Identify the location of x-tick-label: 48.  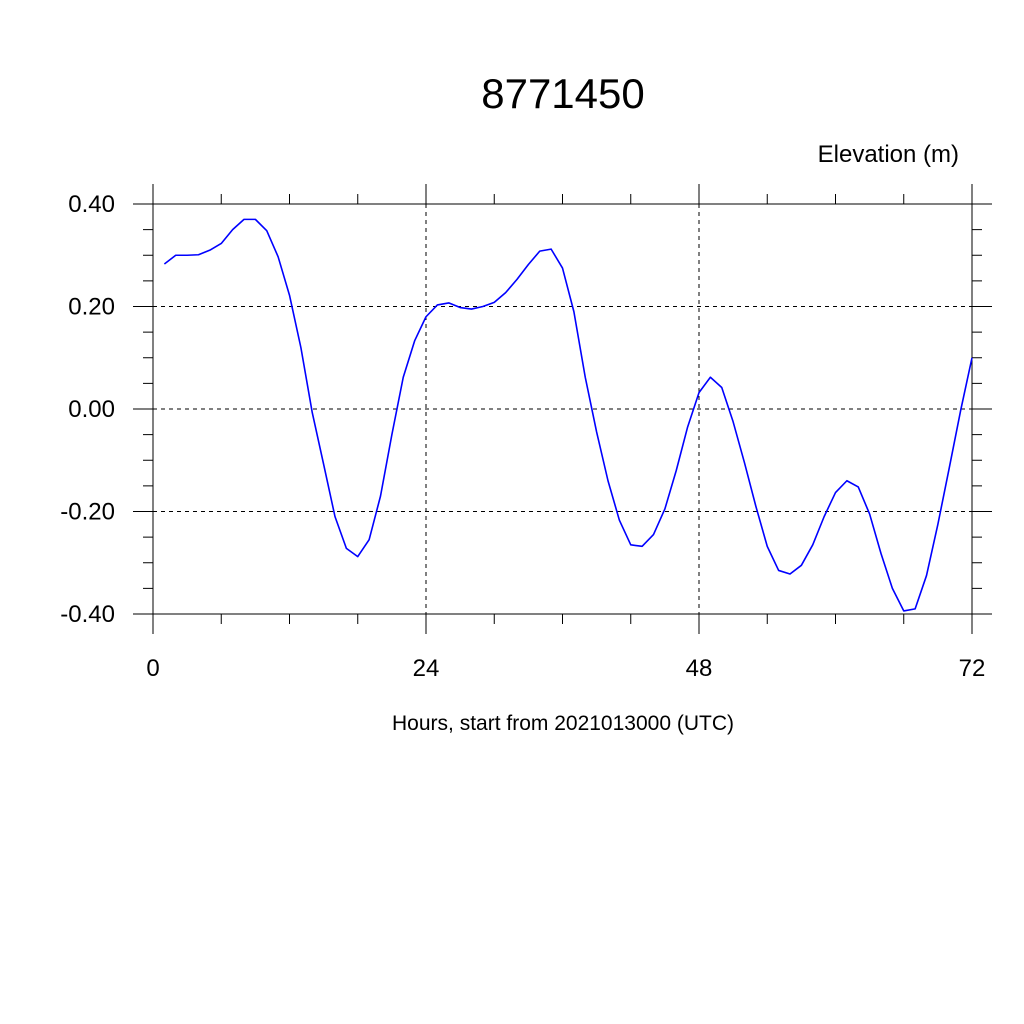
(699, 668).